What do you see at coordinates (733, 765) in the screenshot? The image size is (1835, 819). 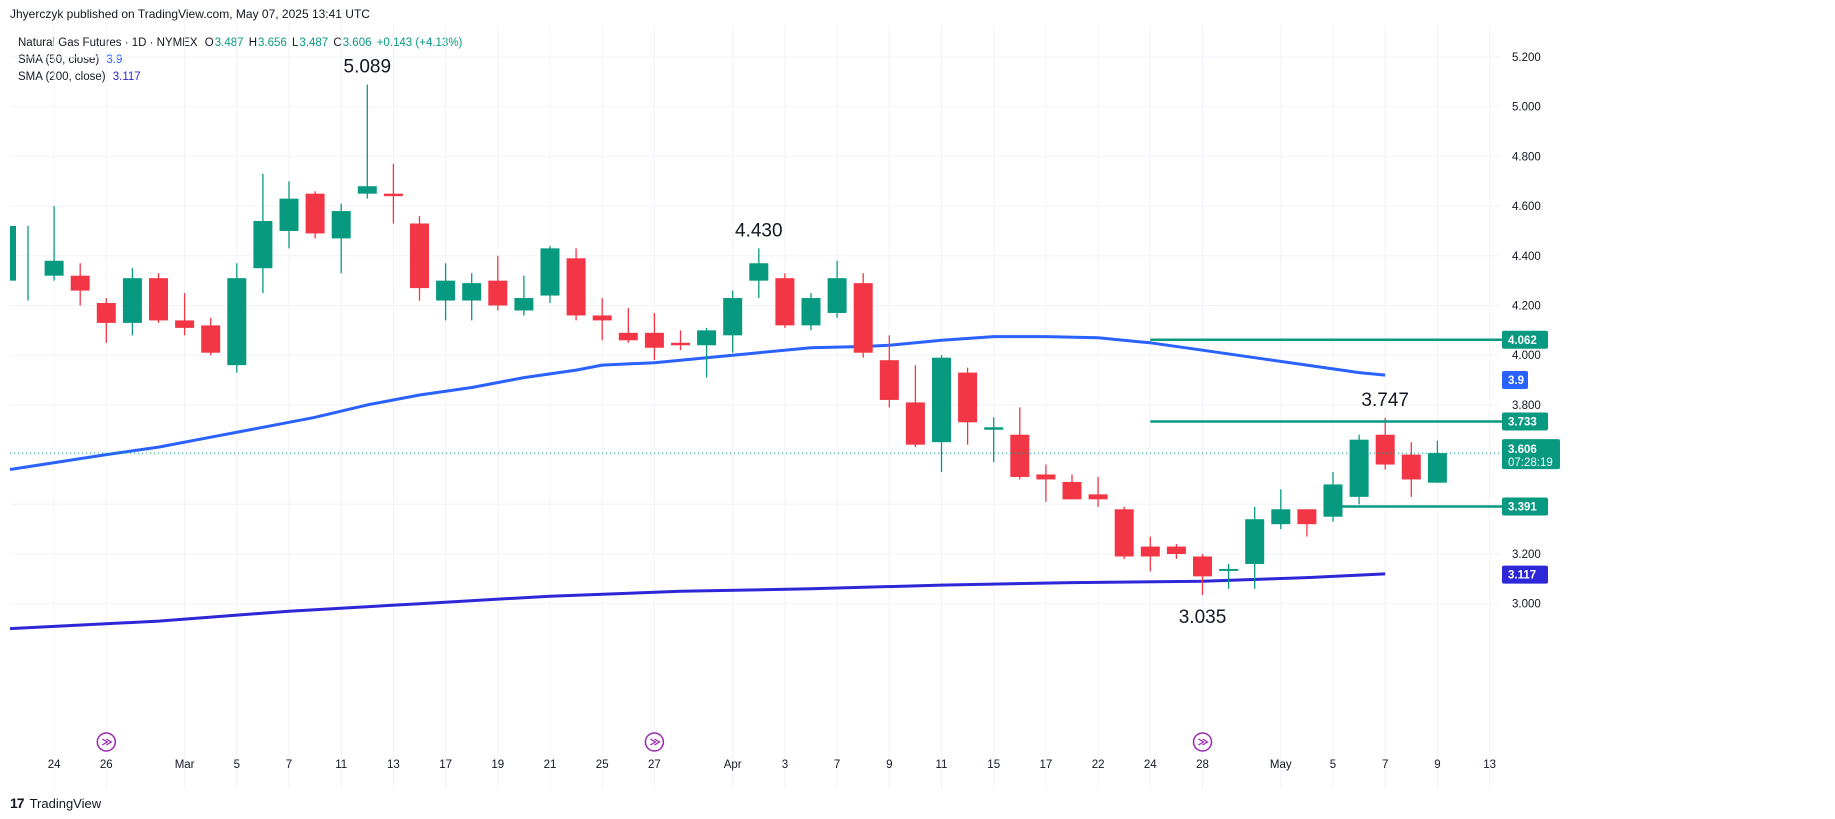 I see `x-tick-label: Apr` at bounding box center [733, 765].